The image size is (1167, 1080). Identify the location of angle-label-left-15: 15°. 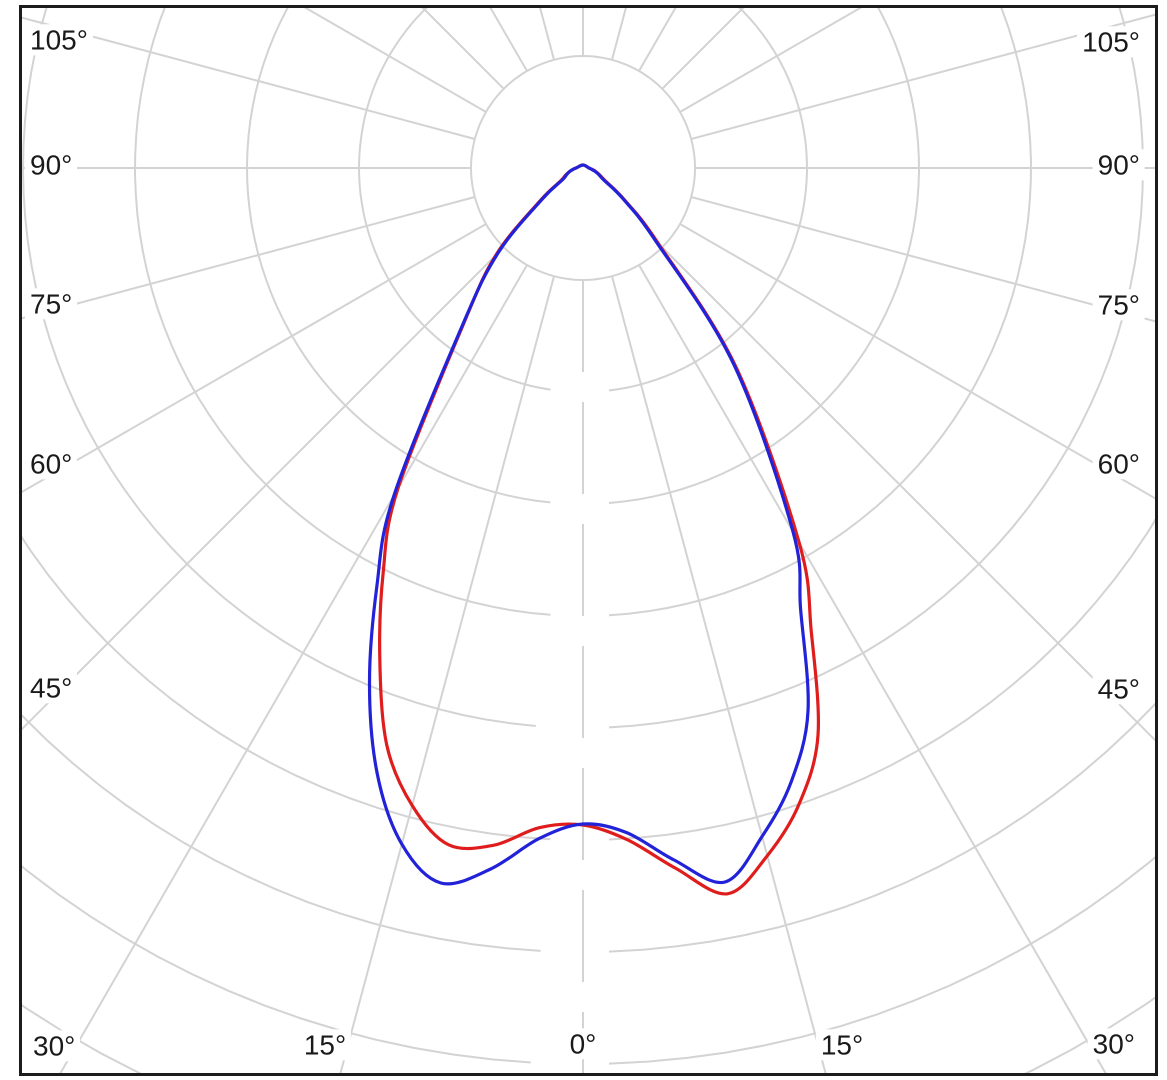
(325, 1045).